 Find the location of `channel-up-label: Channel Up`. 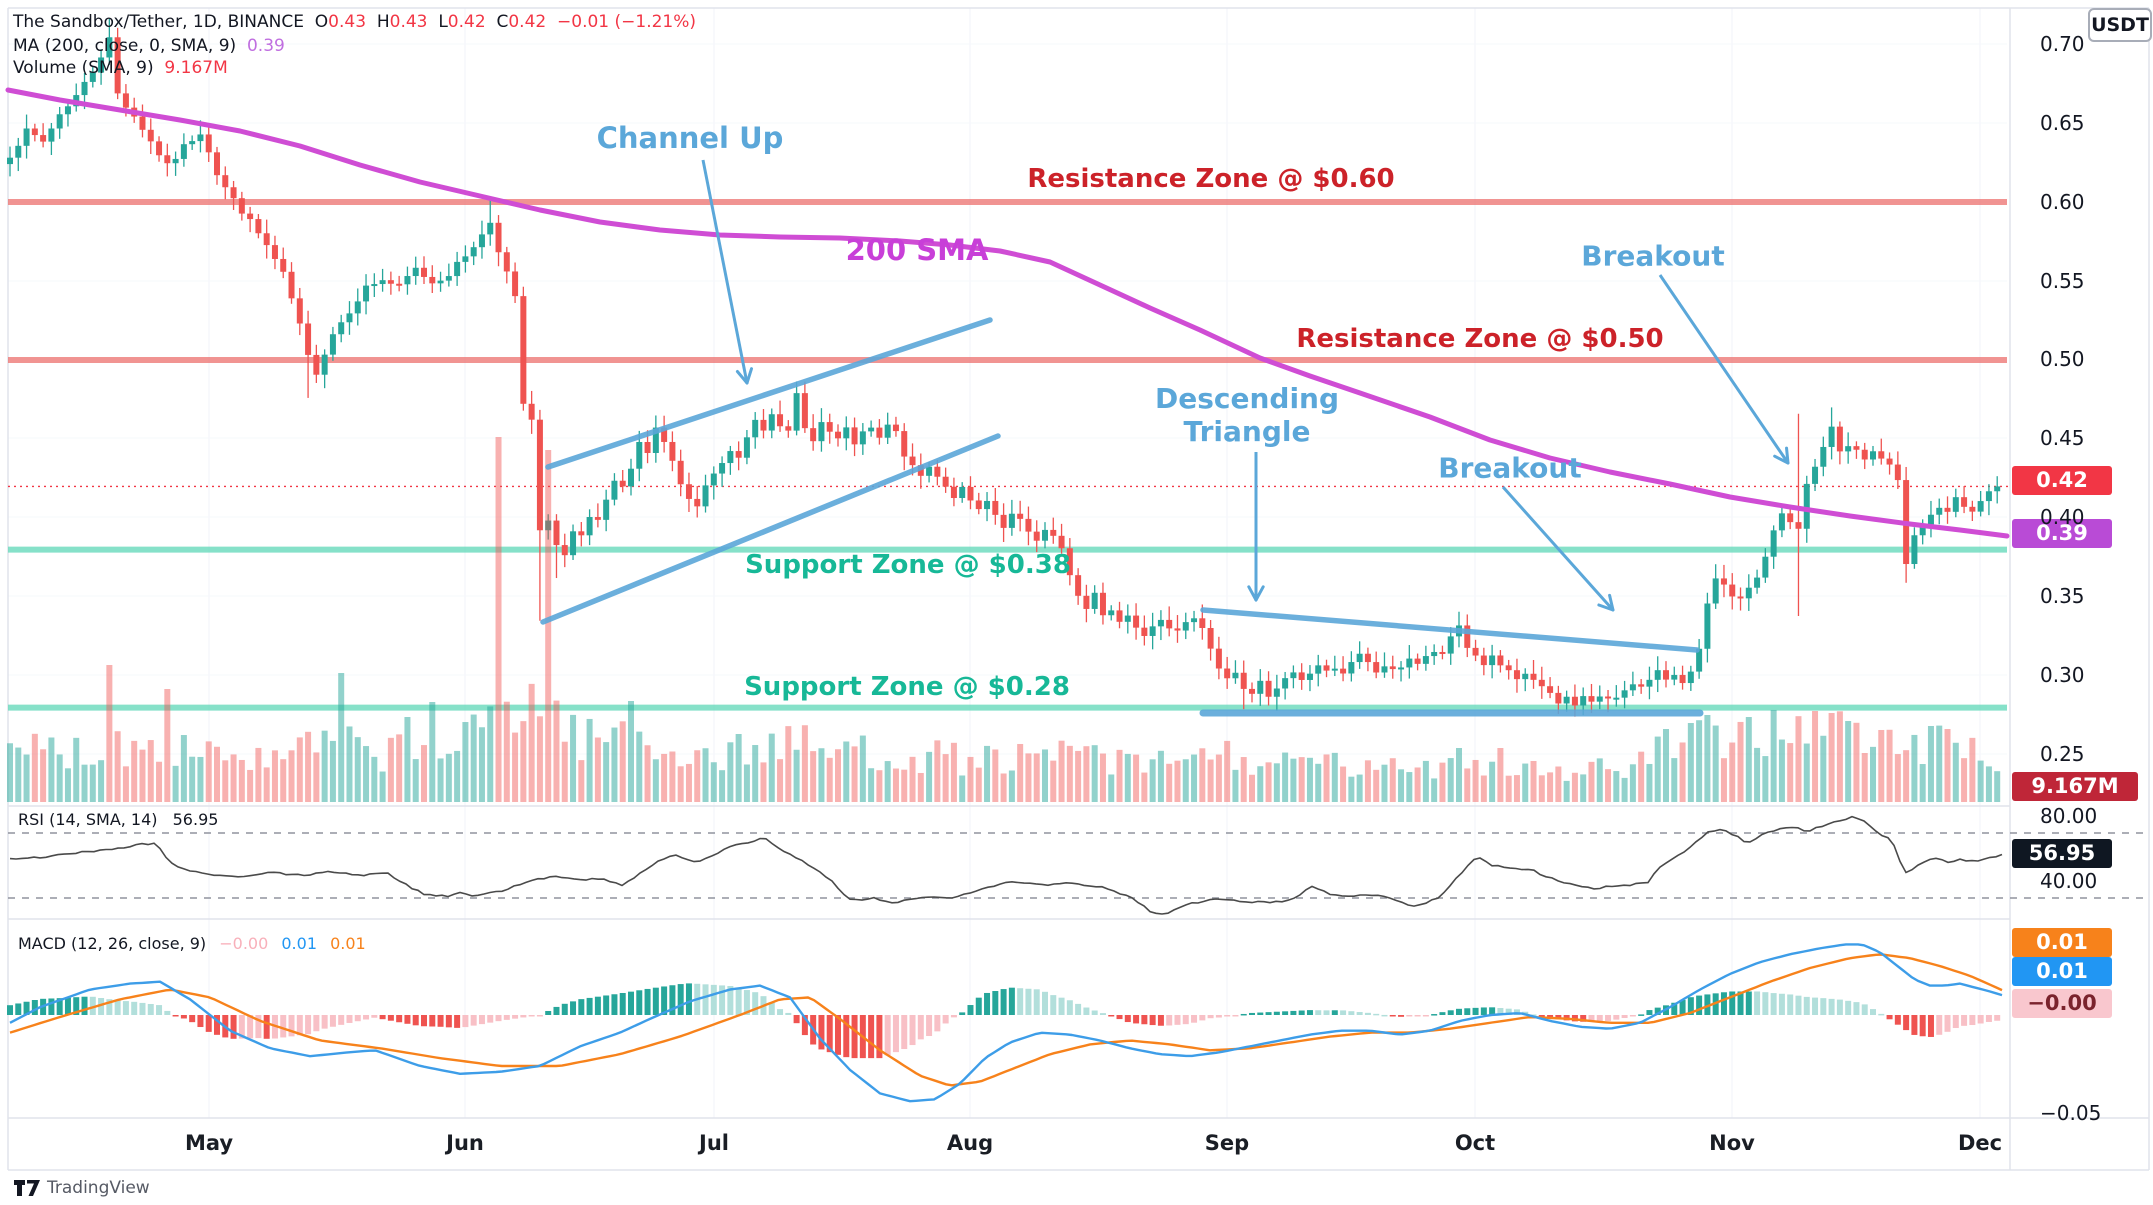

channel-up-label: Channel Up is located at coordinates (690, 138).